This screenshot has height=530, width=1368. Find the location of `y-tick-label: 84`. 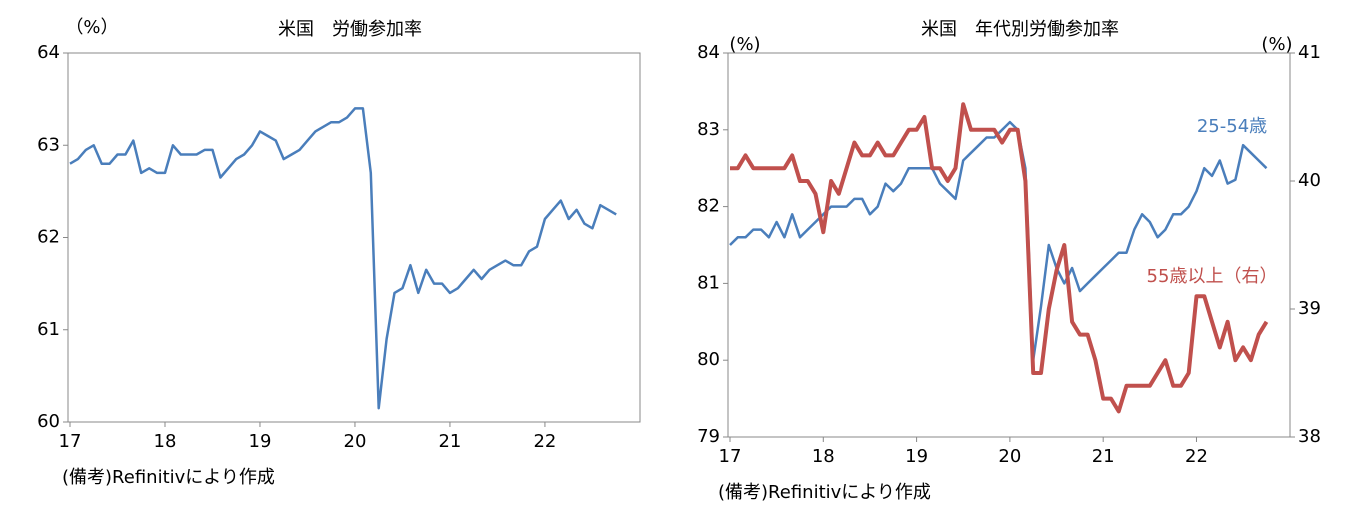

y-tick-label: 84 is located at coordinates (708, 52).